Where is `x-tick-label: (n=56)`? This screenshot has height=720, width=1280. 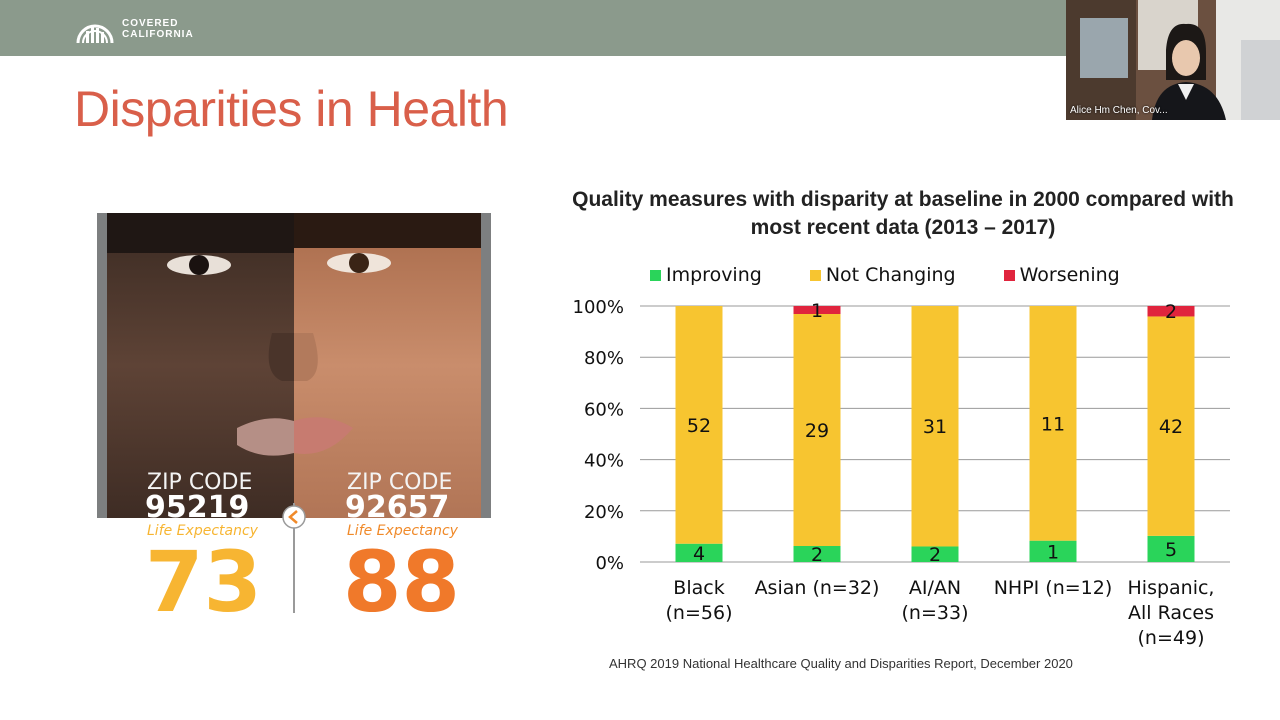
x-tick-label: (n=56) is located at coordinates (699, 613).